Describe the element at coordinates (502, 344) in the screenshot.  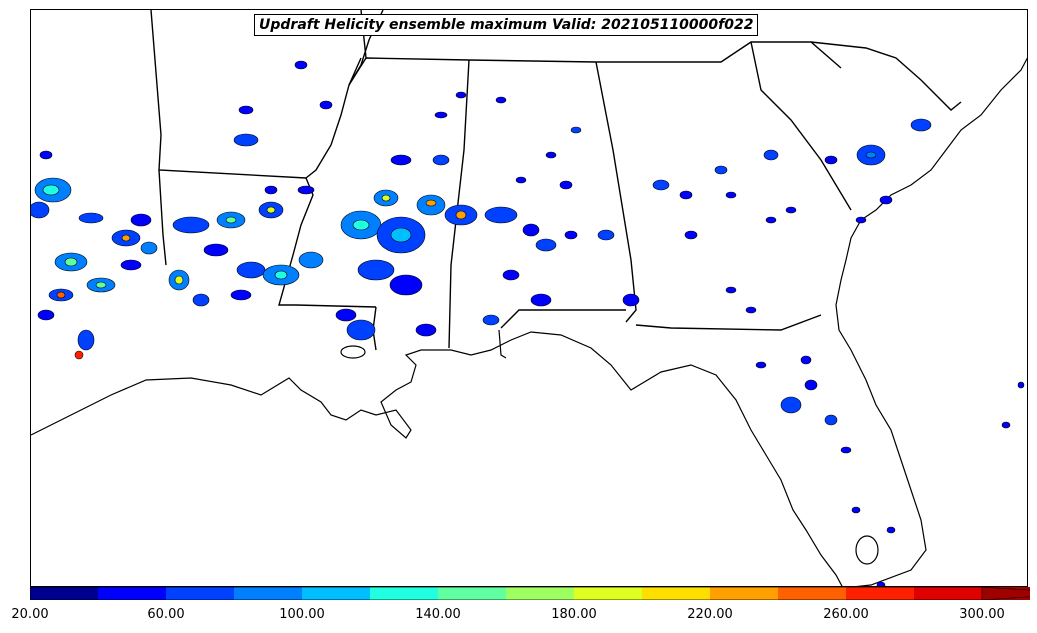
I see `mobile-bay` at that location.